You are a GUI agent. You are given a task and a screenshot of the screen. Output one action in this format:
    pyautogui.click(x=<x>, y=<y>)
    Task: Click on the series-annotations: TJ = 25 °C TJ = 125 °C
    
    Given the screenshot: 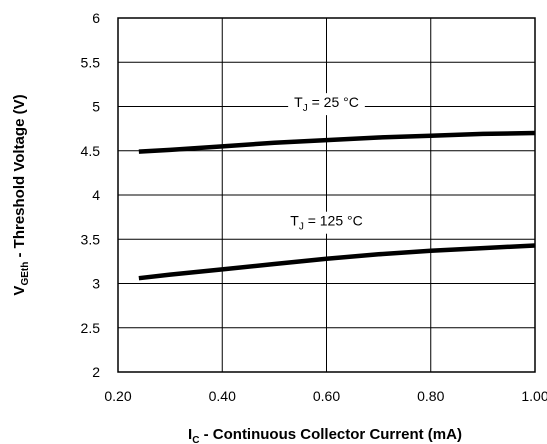 What is the action you would take?
    pyautogui.click(x=326, y=163)
    